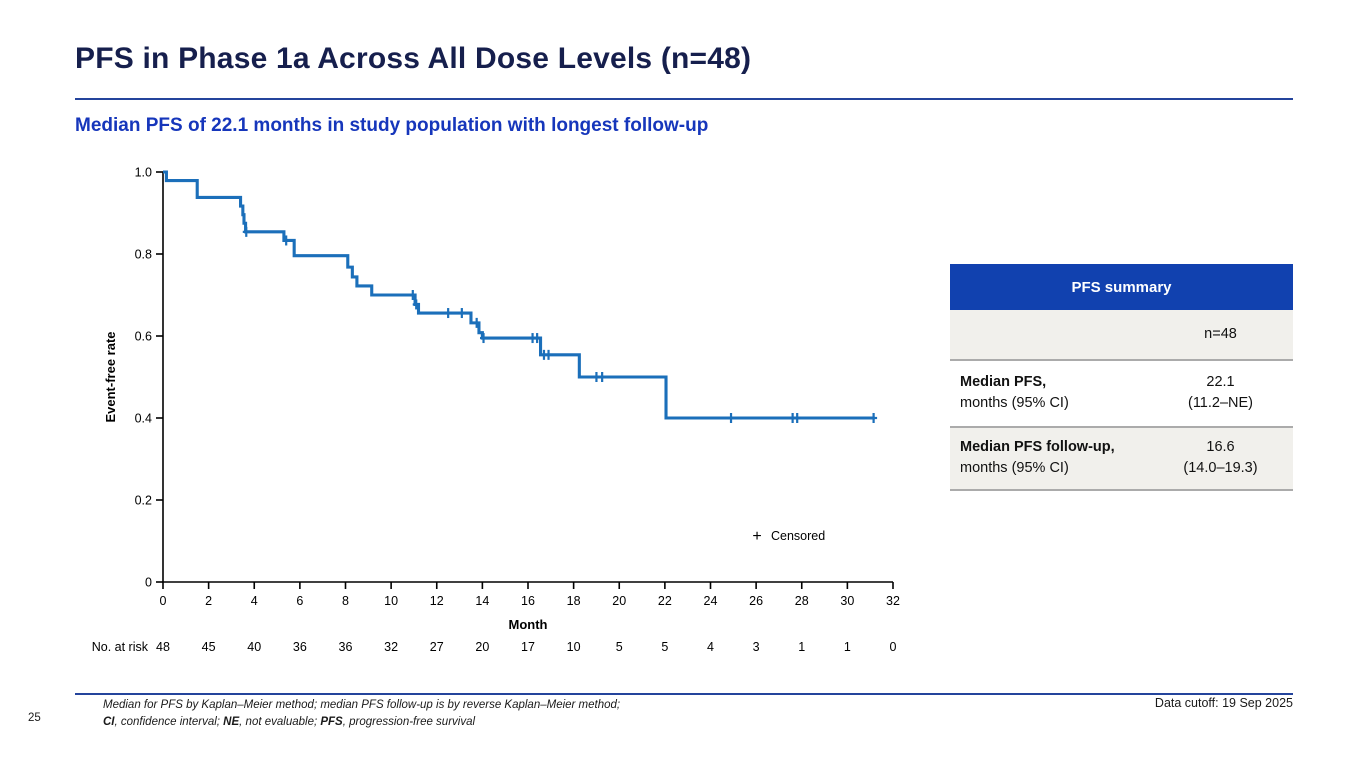 This screenshot has width=1365, height=768. Describe the element at coordinates (528, 624) in the screenshot. I see `x-axis-label: Month` at that location.